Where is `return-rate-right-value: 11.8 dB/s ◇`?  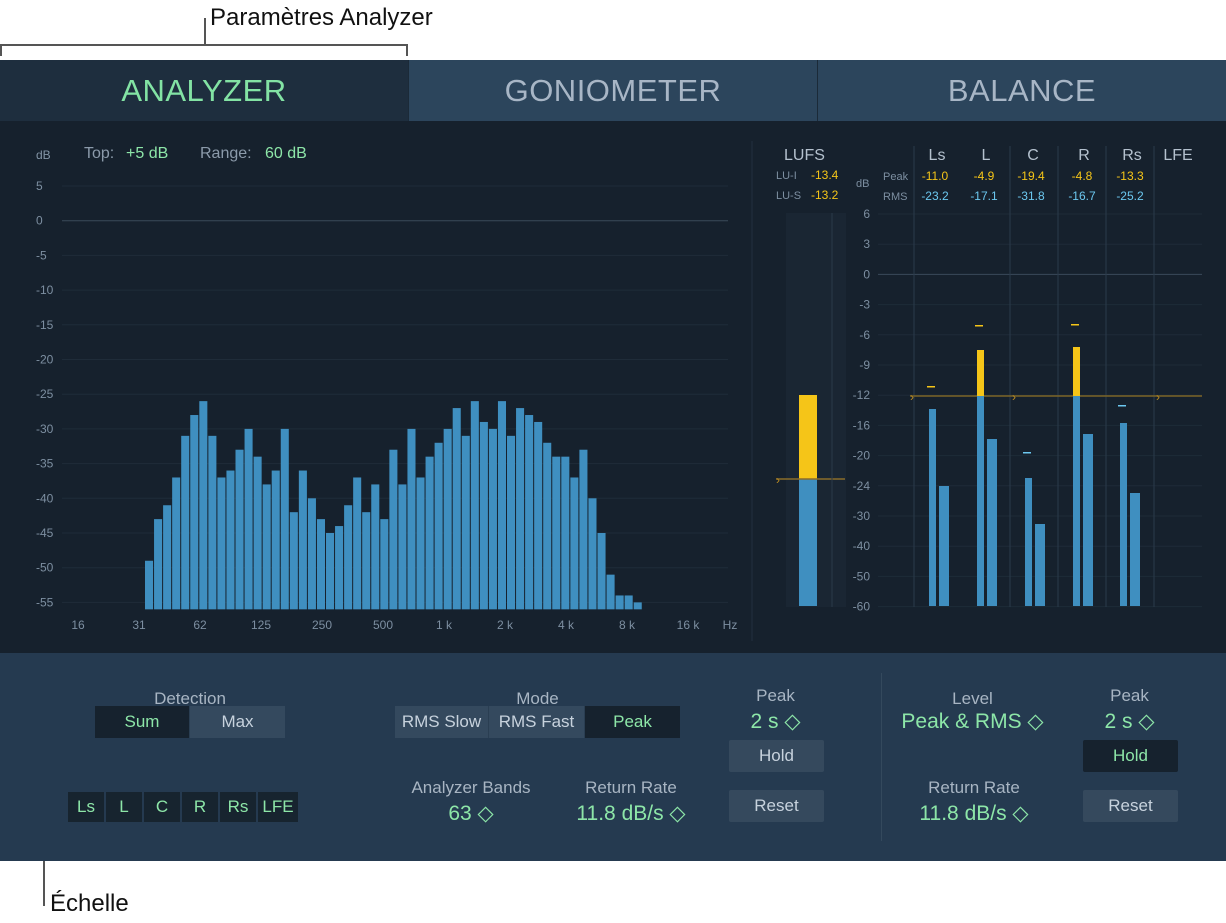 return-rate-right-value: 11.8 dB/s ◇ is located at coordinates (974, 813).